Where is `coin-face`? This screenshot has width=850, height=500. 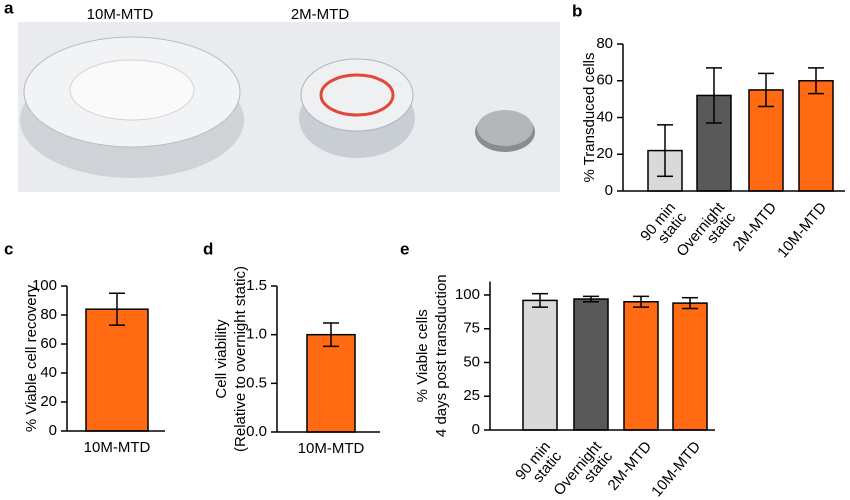
coin-face is located at coordinates (505, 128).